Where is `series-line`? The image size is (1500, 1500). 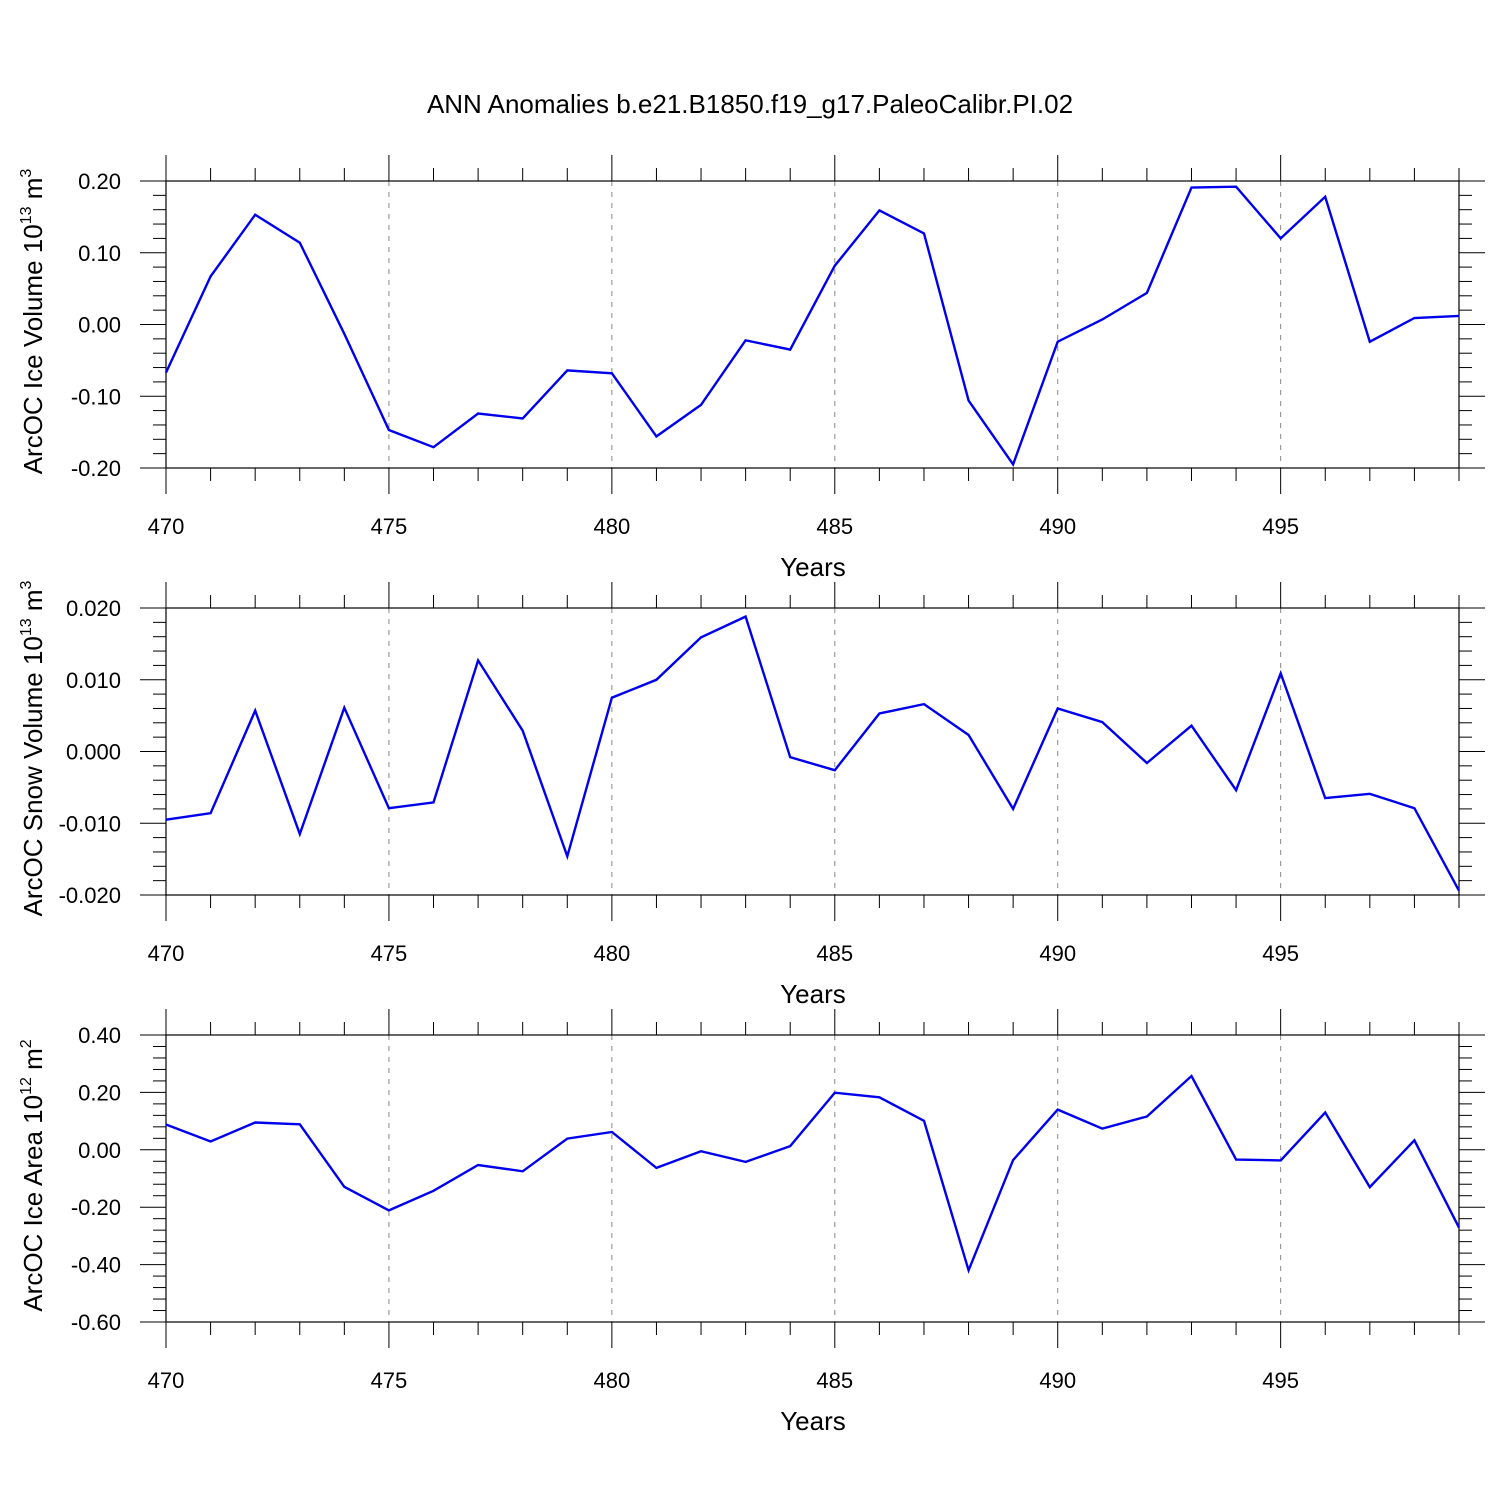
series-line is located at coordinates (813, 1174).